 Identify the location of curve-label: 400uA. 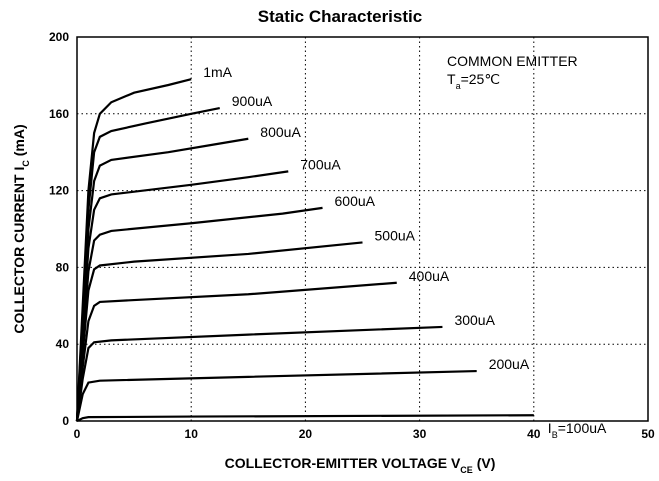
(429, 276).